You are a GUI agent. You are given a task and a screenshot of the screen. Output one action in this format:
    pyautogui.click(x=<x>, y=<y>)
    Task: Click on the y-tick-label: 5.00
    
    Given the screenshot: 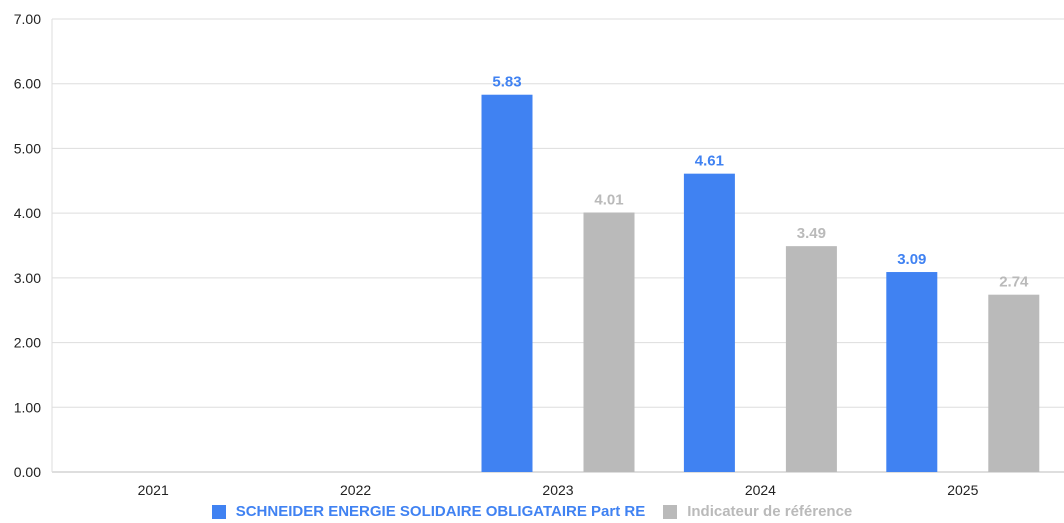 What is the action you would take?
    pyautogui.click(x=27, y=148)
    